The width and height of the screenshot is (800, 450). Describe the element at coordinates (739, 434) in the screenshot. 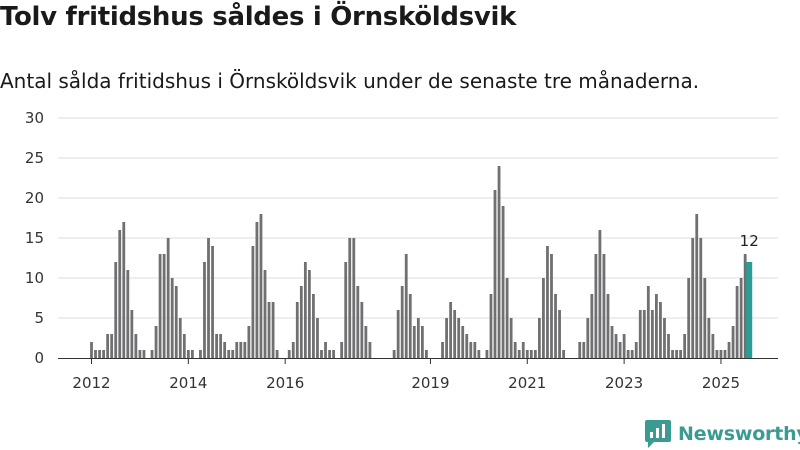

I see `brand-name: Newsworthy` at that location.